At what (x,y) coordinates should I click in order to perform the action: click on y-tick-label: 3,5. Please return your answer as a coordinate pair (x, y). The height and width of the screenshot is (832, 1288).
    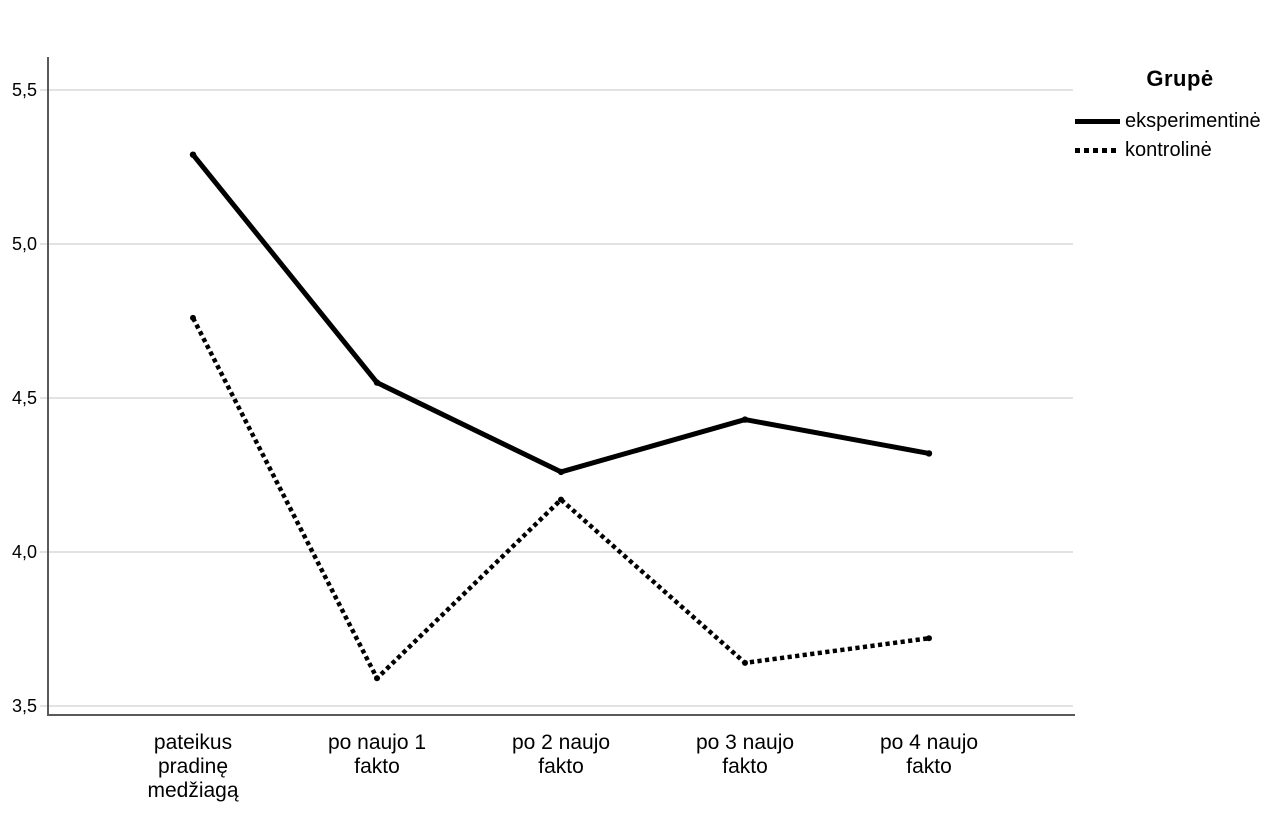
    Looking at the image, I should click on (24, 706).